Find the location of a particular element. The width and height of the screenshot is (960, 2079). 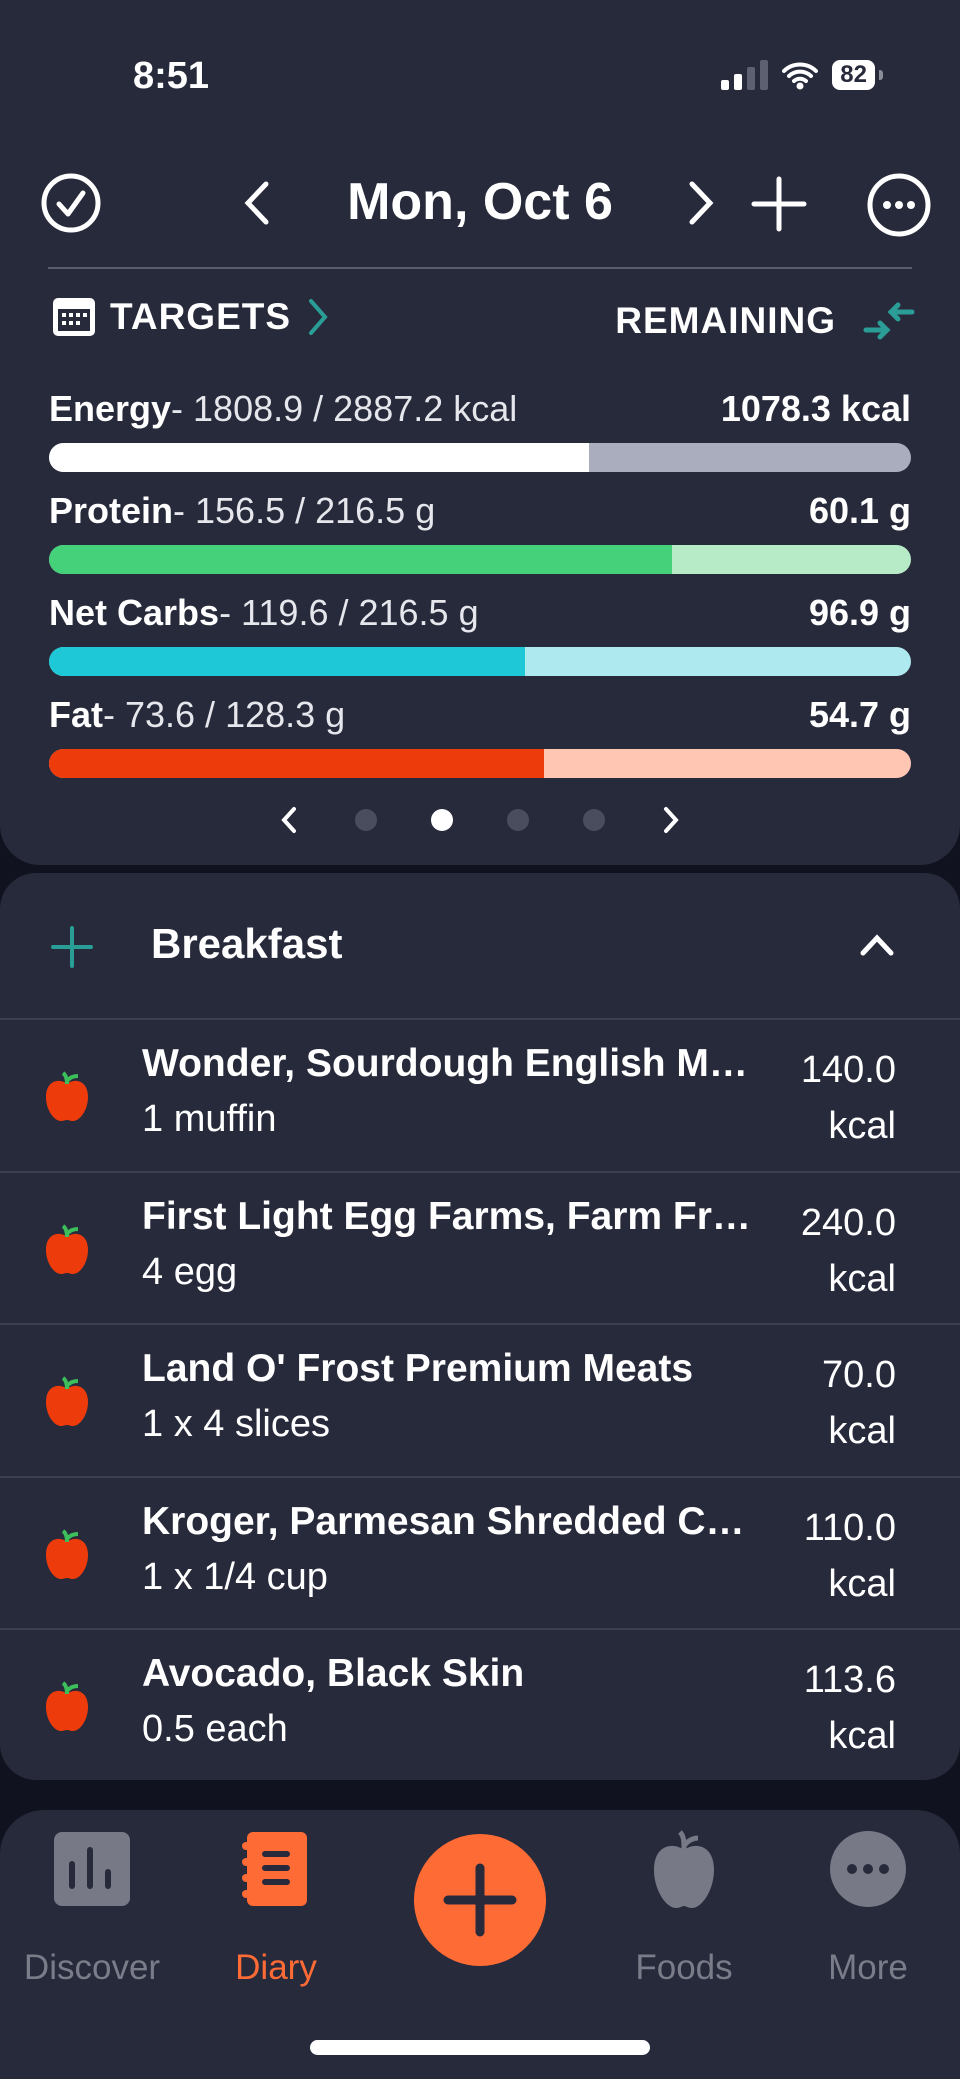

signal-icon is located at coordinates (745, 75).